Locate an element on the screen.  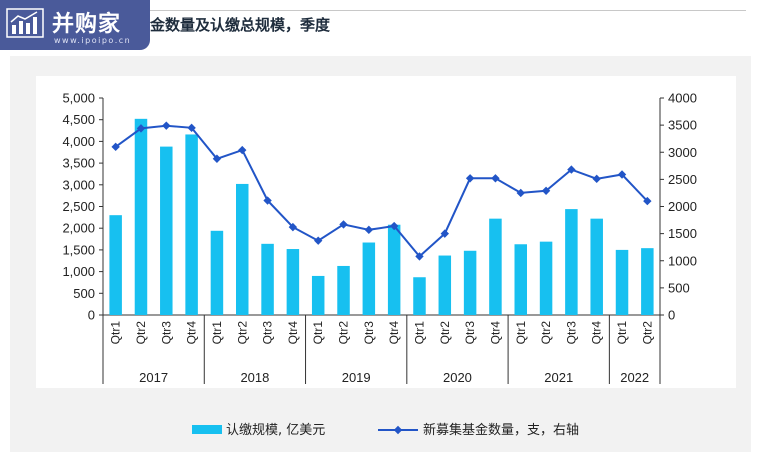
x-group-label: 2021 is located at coordinates (558, 377).